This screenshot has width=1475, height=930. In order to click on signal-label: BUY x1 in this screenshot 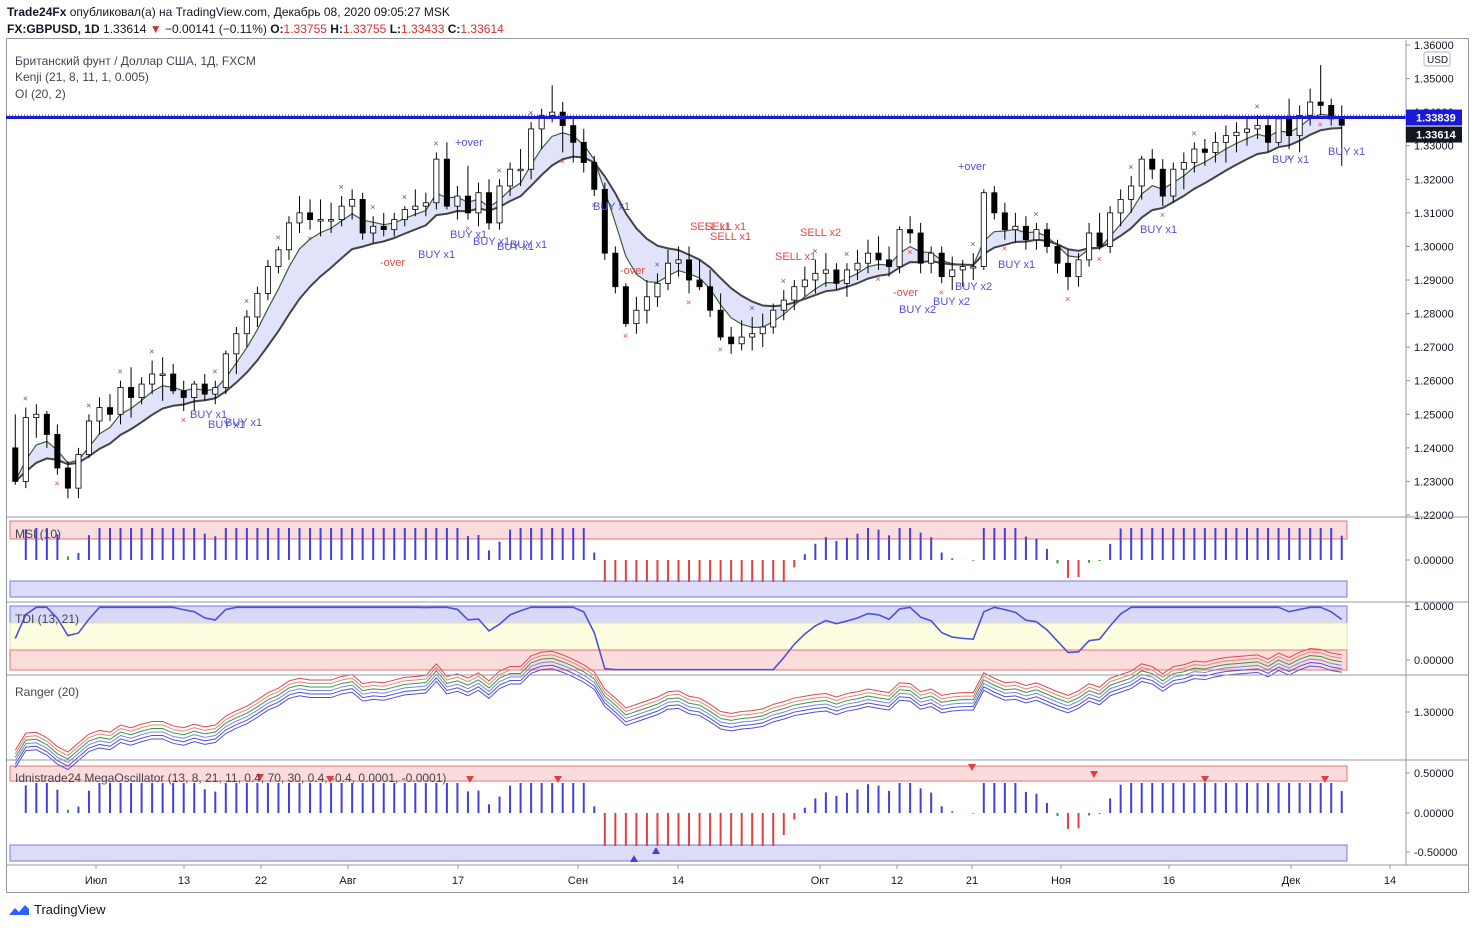, I will do `click(515, 247)`.